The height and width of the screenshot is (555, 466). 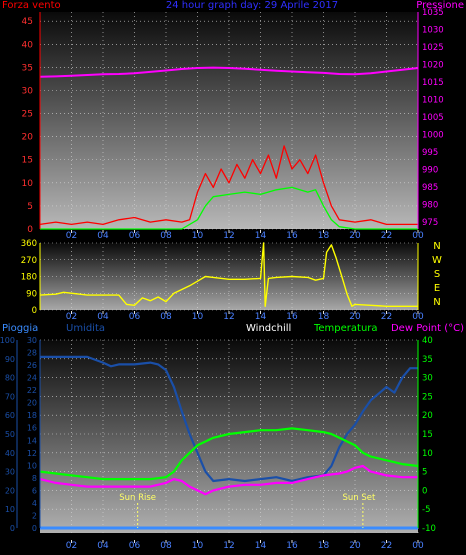 I want to click on pressure-tick-label: 985, so click(x=430, y=188).